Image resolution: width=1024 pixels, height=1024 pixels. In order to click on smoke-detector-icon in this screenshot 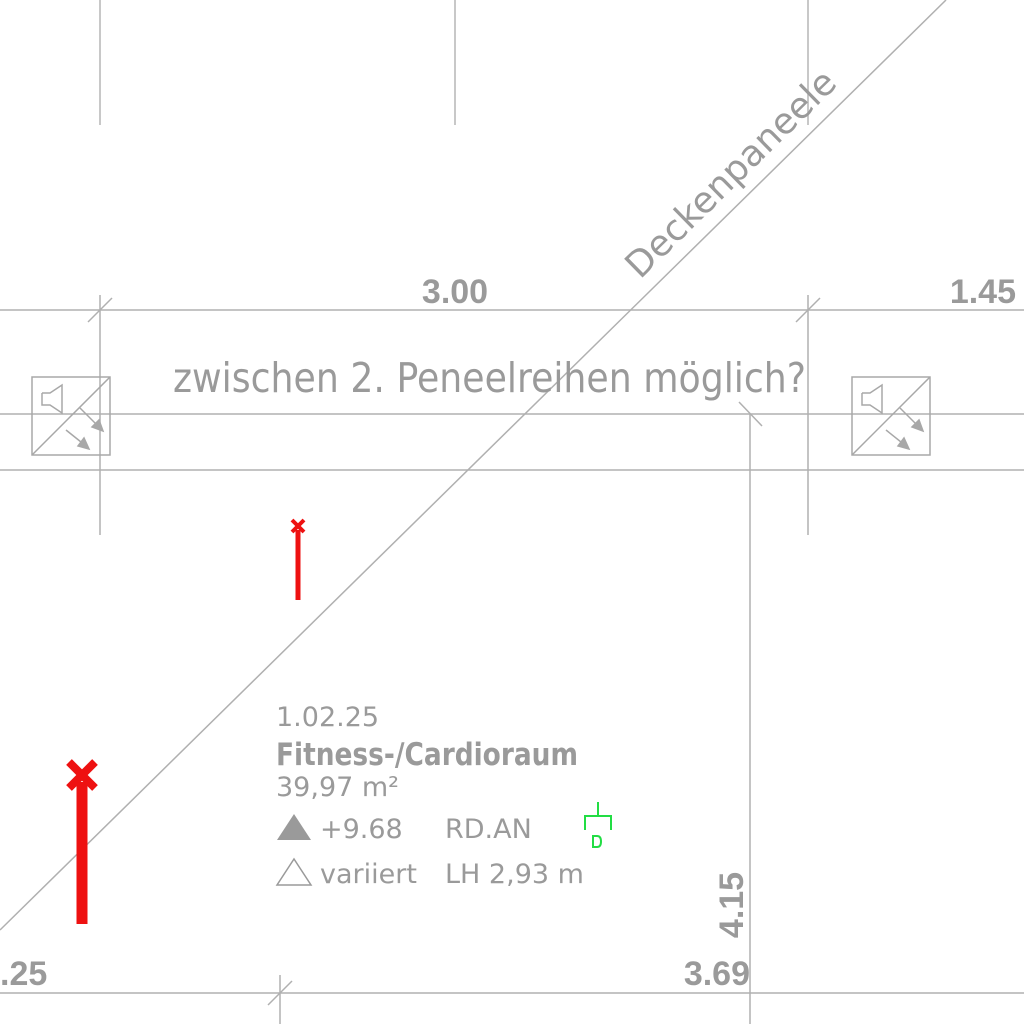, I will do `click(598, 825)`.